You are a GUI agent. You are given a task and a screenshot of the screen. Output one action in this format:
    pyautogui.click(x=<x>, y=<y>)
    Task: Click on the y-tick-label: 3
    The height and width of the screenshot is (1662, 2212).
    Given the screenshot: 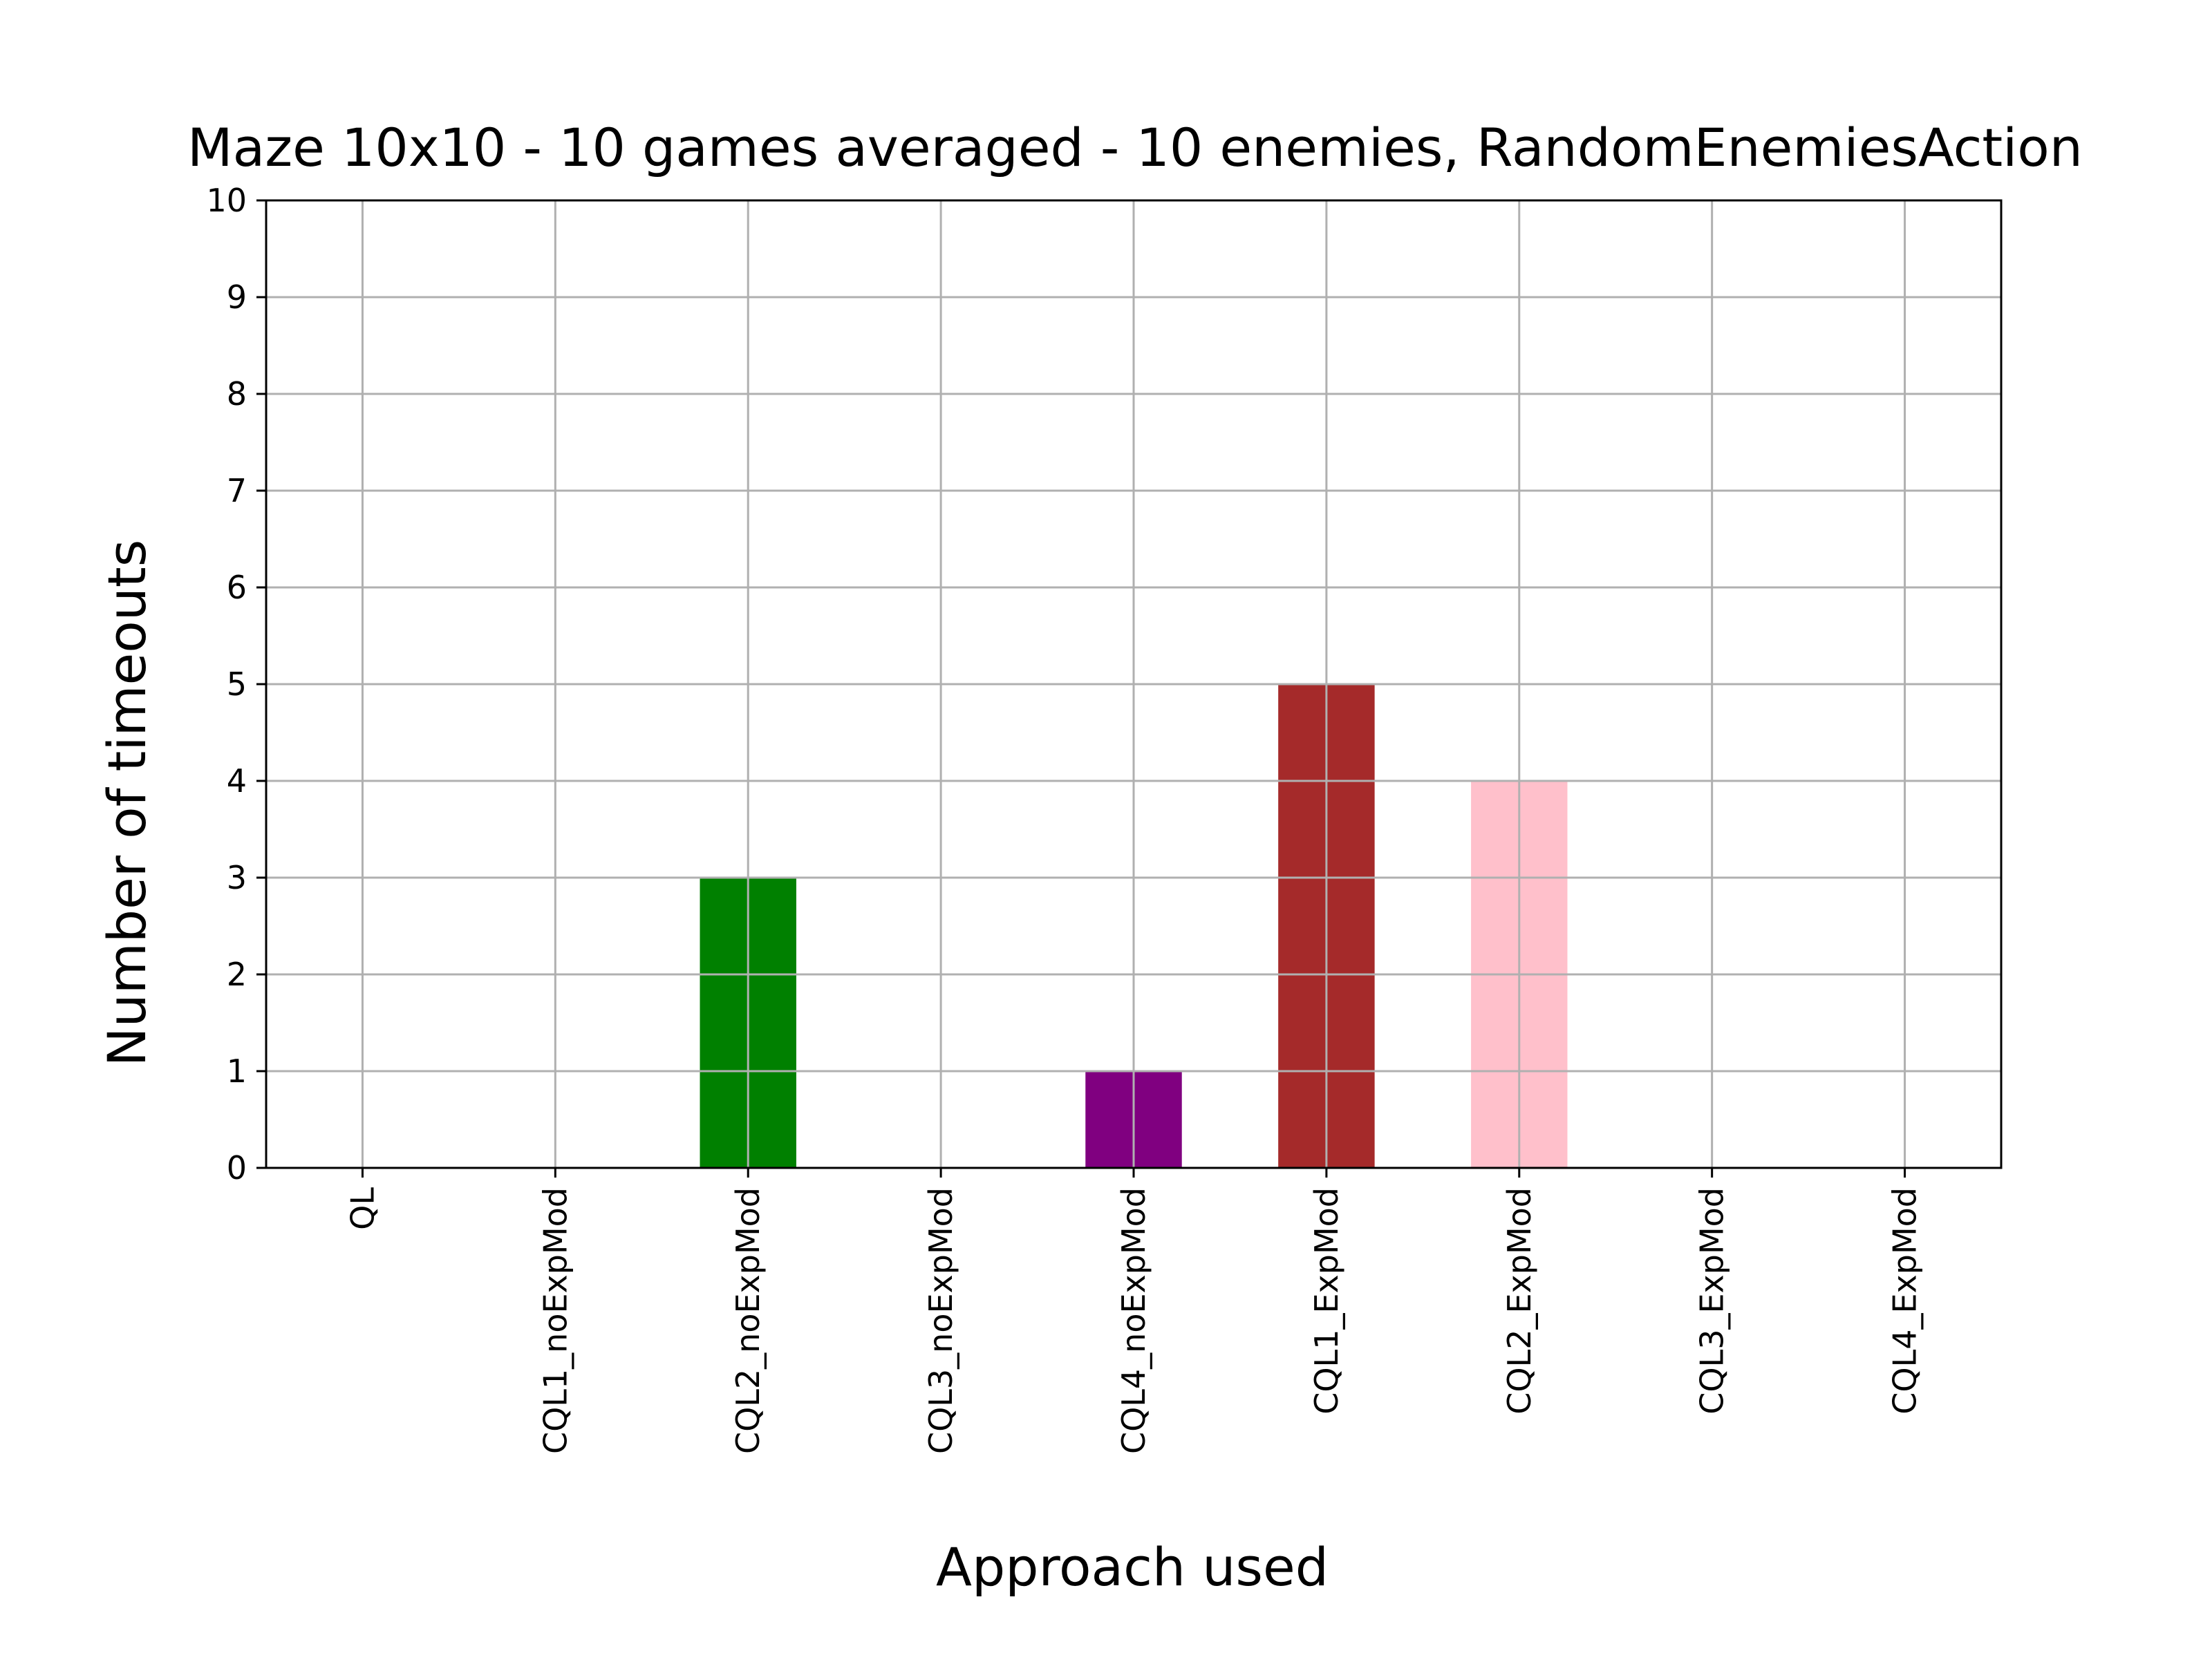 What is the action you would take?
    pyautogui.click(x=237, y=877)
    